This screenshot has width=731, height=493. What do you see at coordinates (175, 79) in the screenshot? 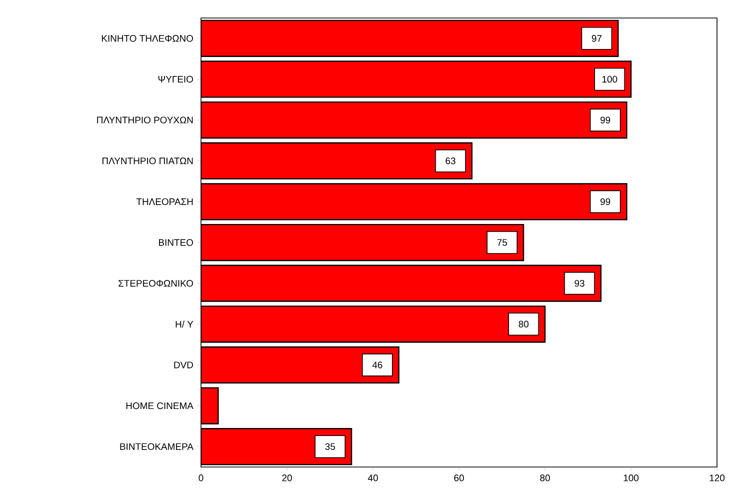
I see `y-tick-label: ΨΥΓΕΙΟ` at bounding box center [175, 79].